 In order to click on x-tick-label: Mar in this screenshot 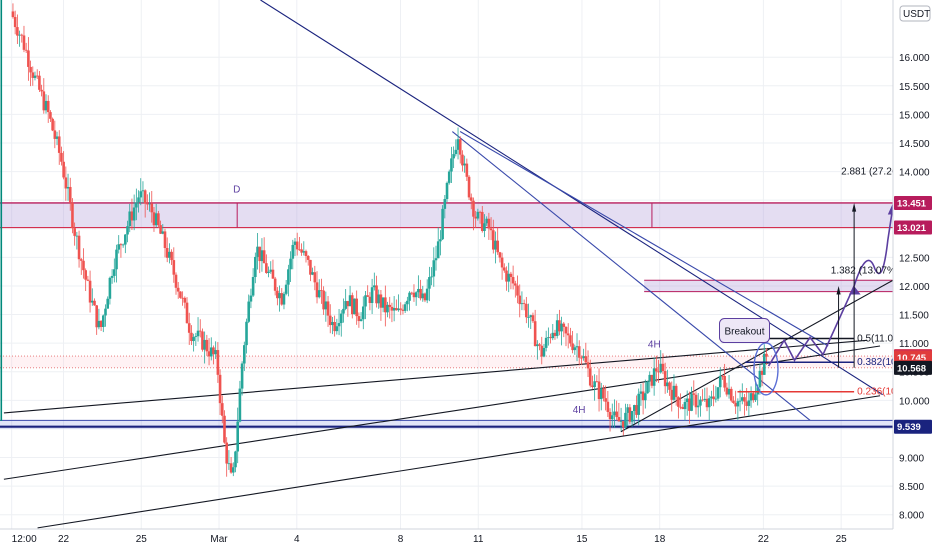, I will do `click(219, 539)`.